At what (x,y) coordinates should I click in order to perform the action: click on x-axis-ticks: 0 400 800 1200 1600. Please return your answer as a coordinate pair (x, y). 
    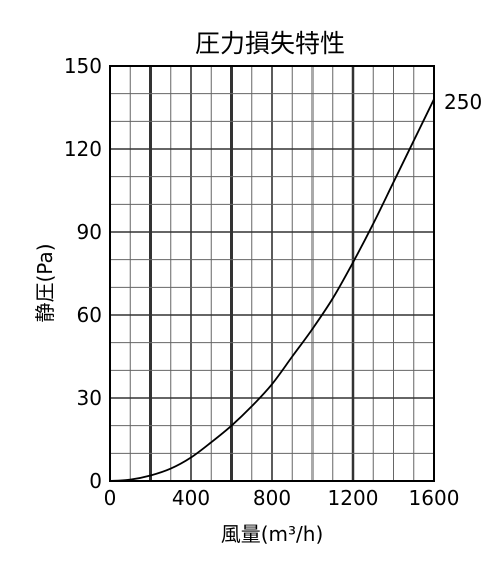
    Looking at the image, I should click on (282, 498).